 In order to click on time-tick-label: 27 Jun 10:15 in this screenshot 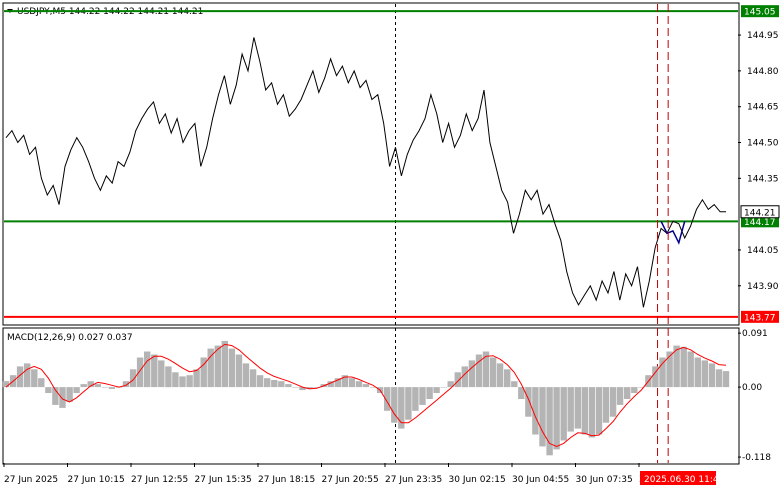, I will do `click(96, 480)`.